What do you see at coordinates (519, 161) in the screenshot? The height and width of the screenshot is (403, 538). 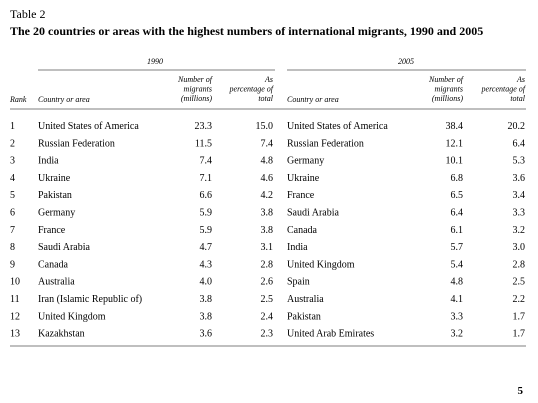 I see `table-cell: 5.3` at bounding box center [519, 161].